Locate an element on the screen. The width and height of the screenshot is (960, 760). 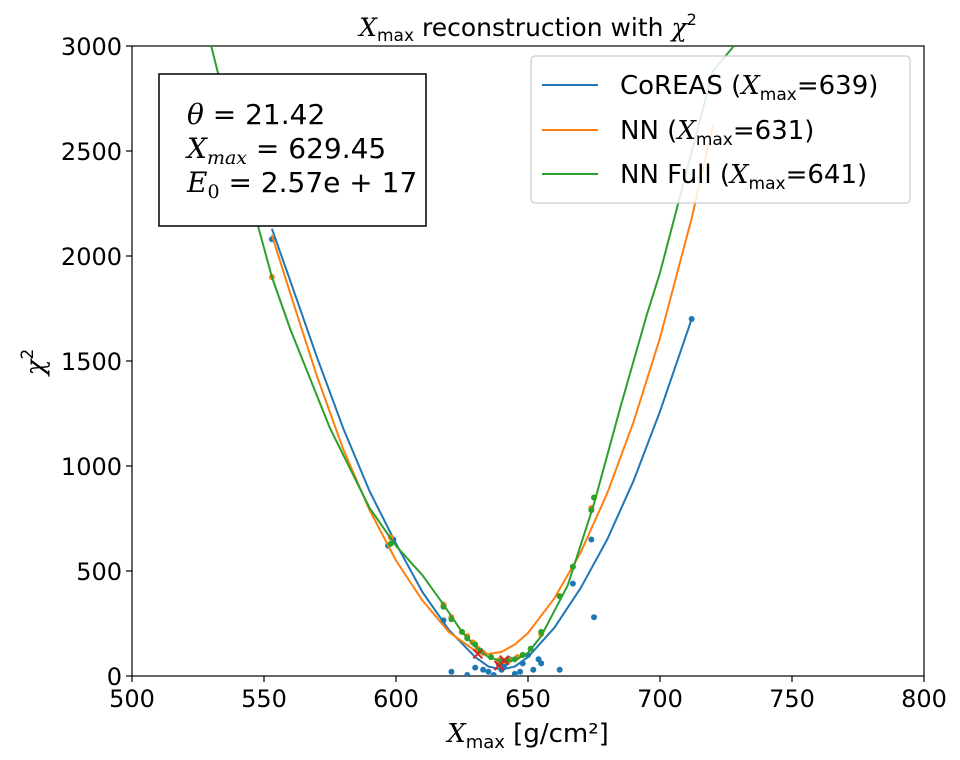
info-energy: E0 = 2.57e + 17 is located at coordinates (301, 184).